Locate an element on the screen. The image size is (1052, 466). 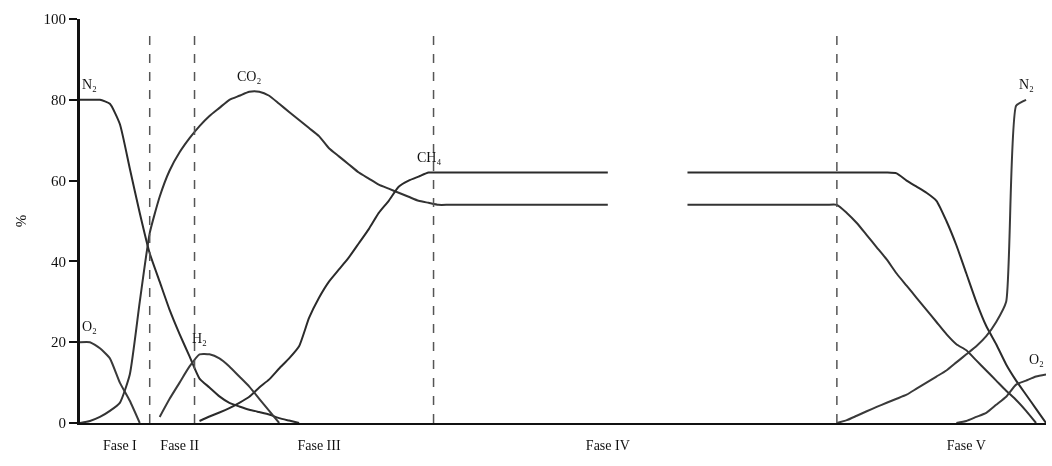
y-tick-label: 40 is located at coordinates (58, 261).